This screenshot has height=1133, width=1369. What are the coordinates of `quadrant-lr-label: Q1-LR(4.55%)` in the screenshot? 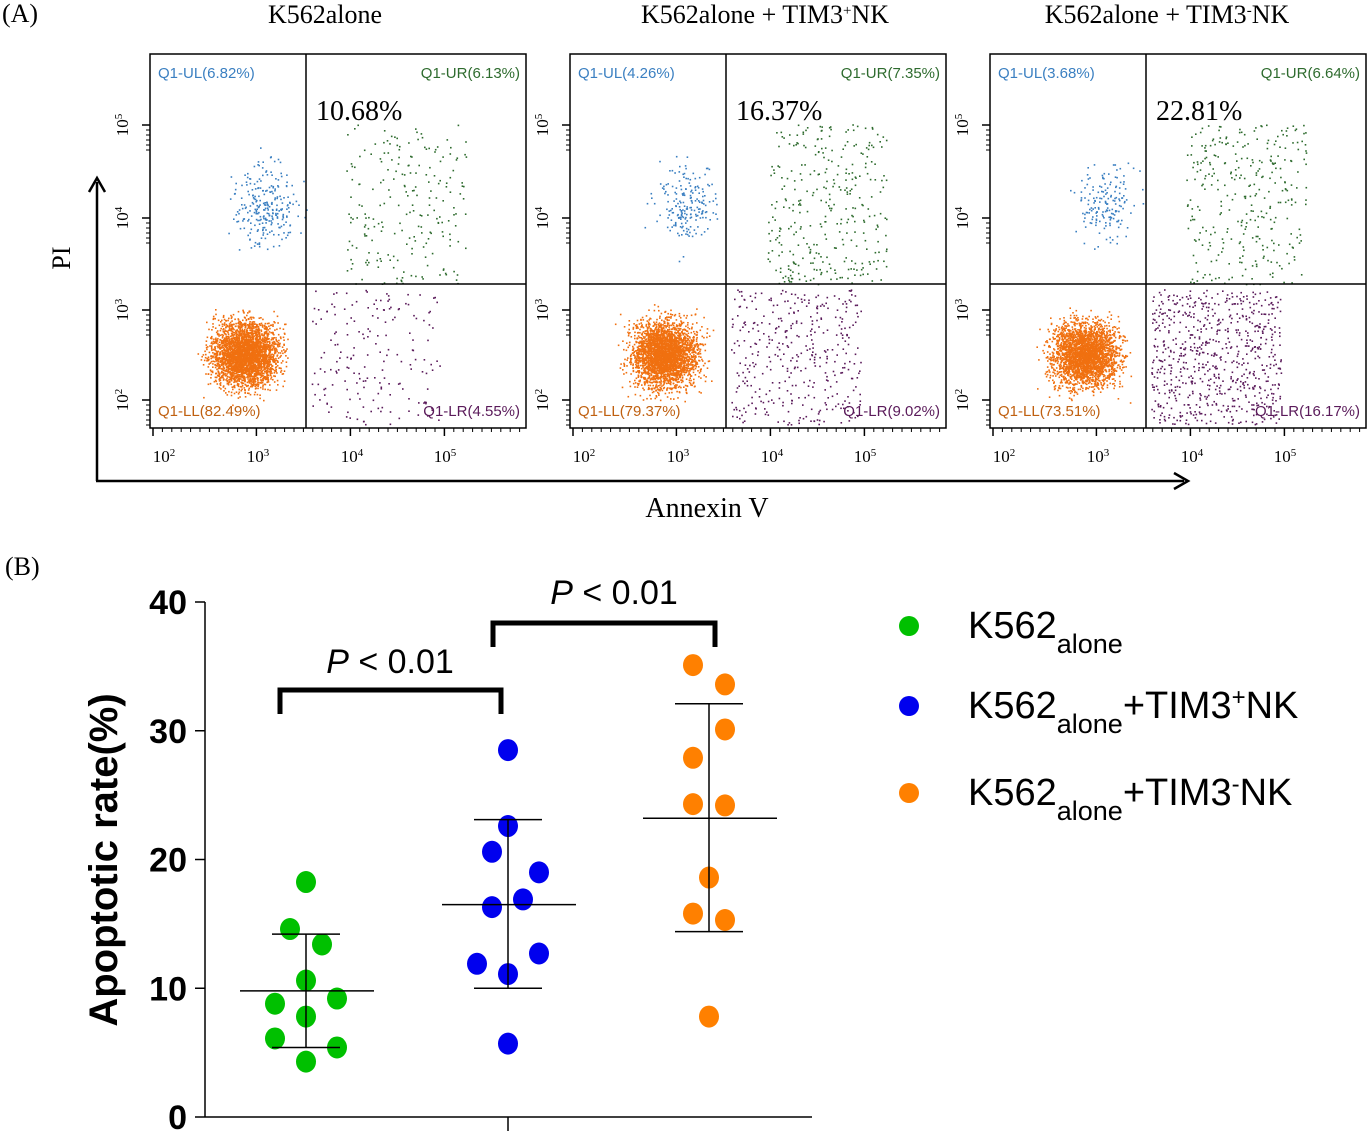 It's located at (471, 411).